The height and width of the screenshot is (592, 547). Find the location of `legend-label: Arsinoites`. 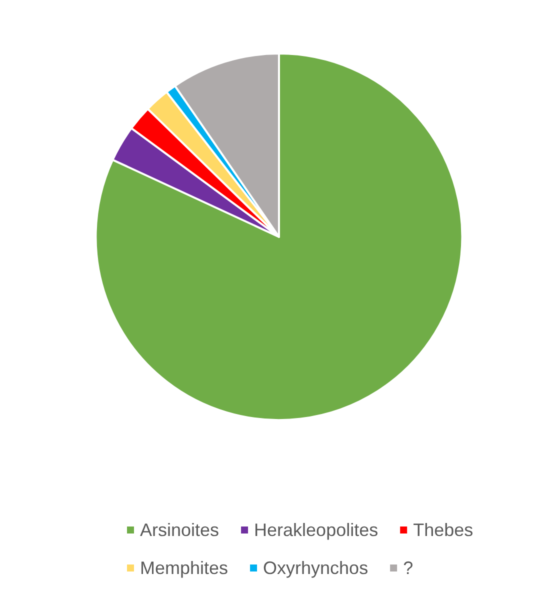

legend-label: Arsinoites is located at coordinates (180, 530).